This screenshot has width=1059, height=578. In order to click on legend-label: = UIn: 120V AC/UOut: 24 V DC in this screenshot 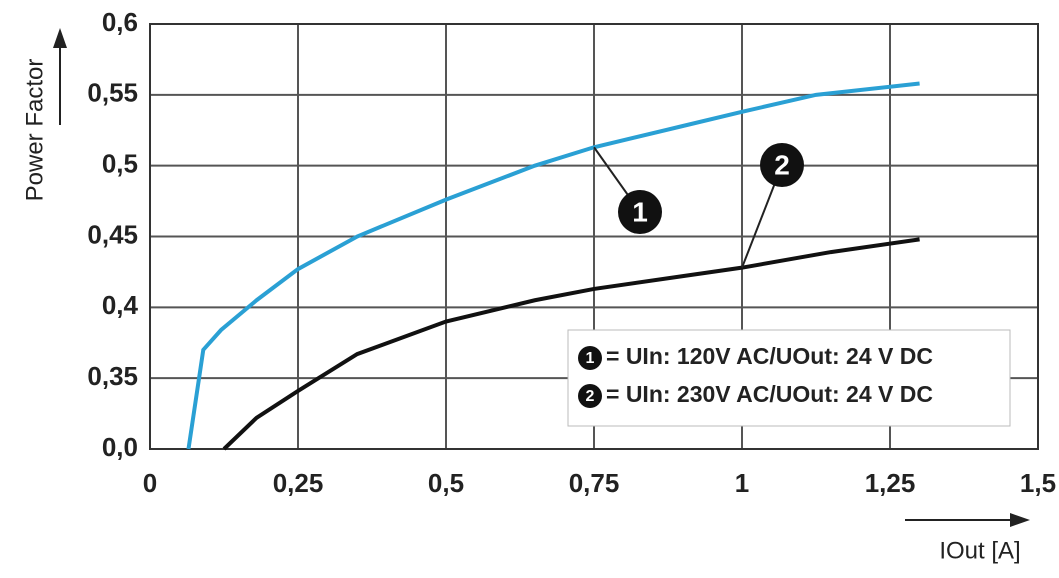, I will do `click(769, 356)`.